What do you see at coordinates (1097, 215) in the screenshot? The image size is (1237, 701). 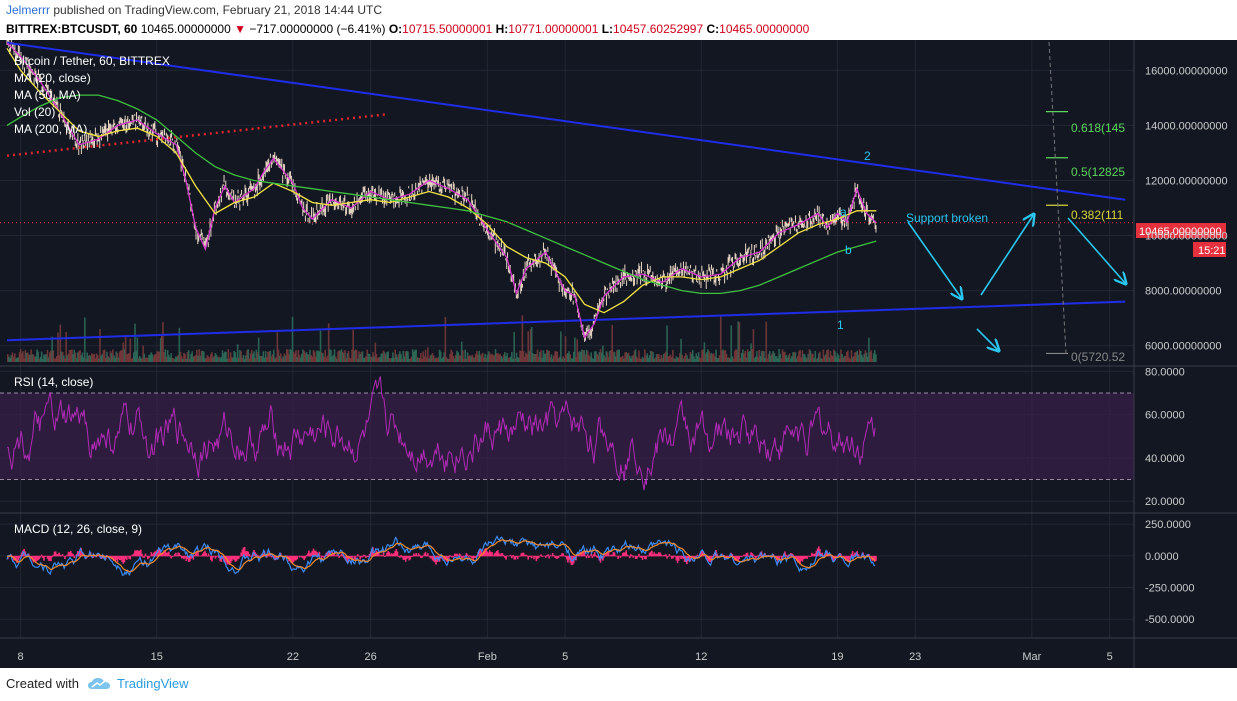 I see `fib-382-label: 0.382(111` at bounding box center [1097, 215].